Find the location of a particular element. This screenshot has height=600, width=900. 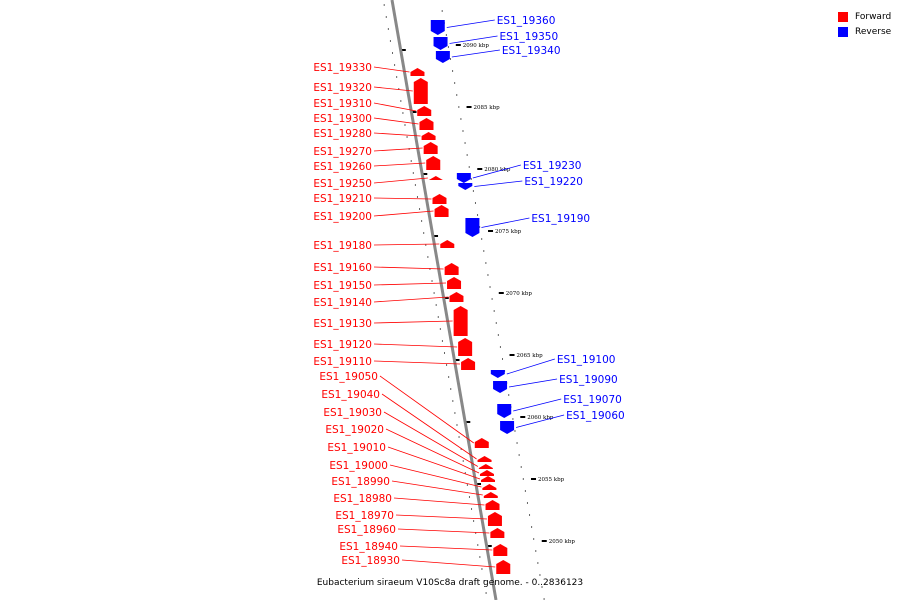

scale-label: 2080 kbp is located at coordinates (497, 170).